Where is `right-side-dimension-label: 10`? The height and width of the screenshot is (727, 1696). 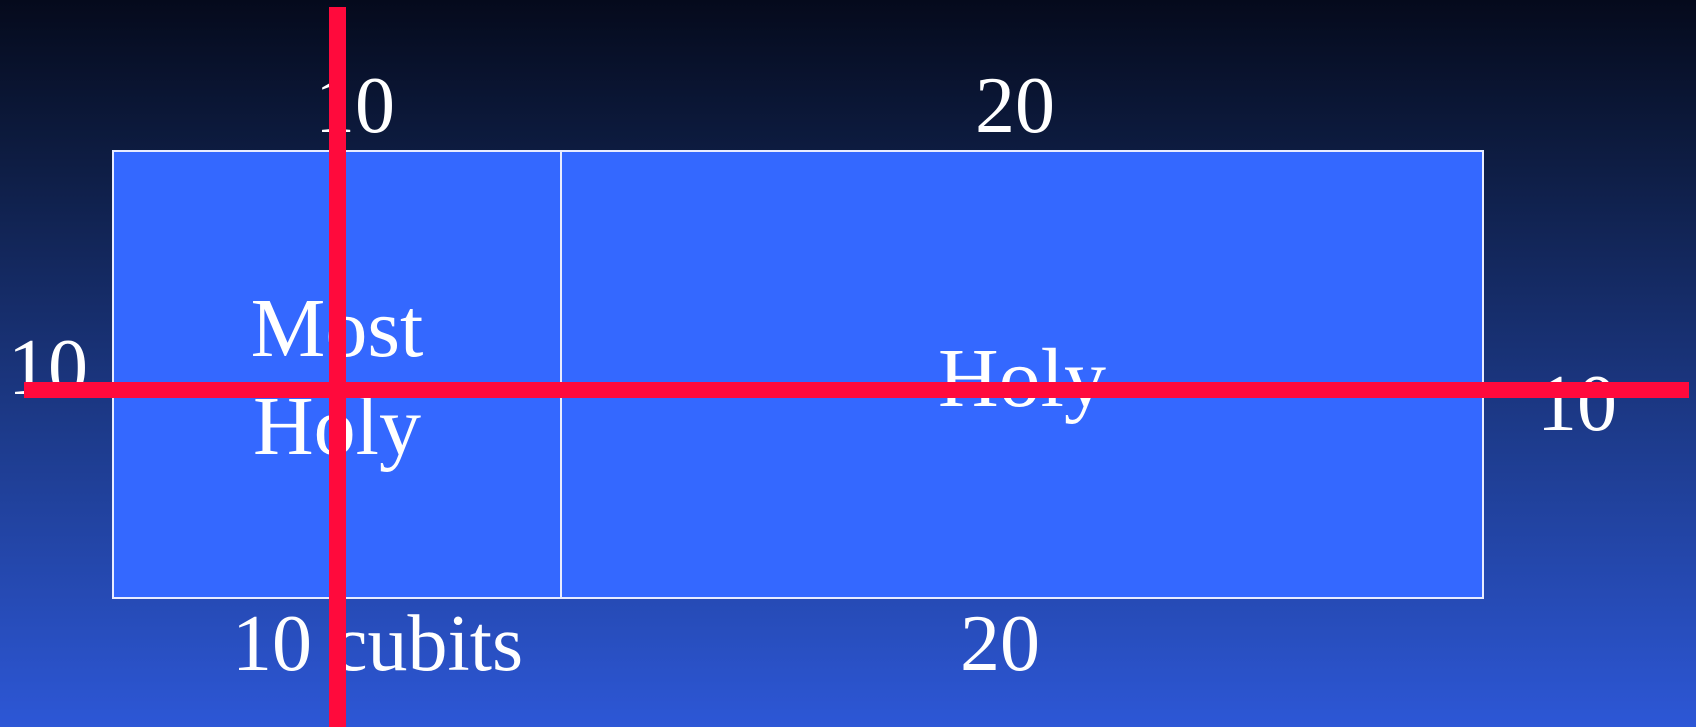
right-side-dimension-label: 10 is located at coordinates (1577, 404).